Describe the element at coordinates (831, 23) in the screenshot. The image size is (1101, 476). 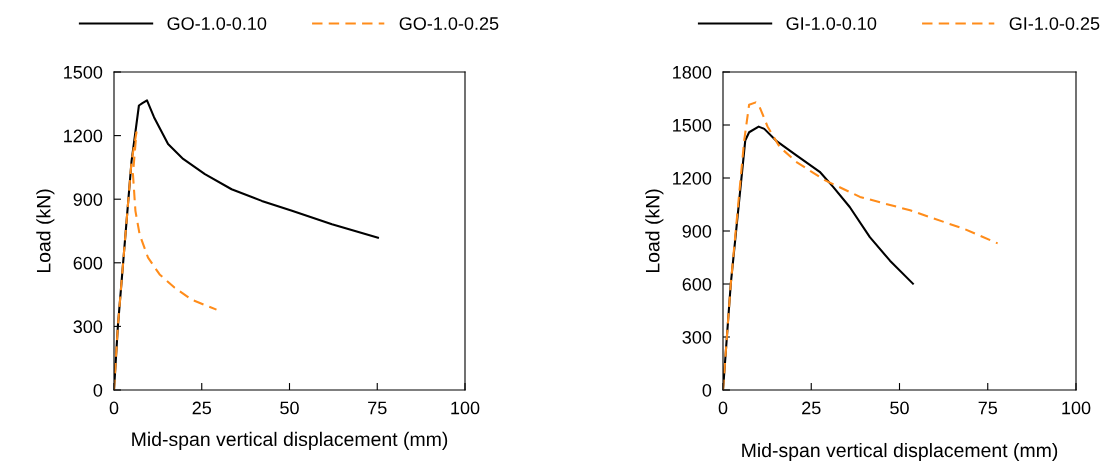
I see `legend-label: GI-1.0-0.10` at that location.